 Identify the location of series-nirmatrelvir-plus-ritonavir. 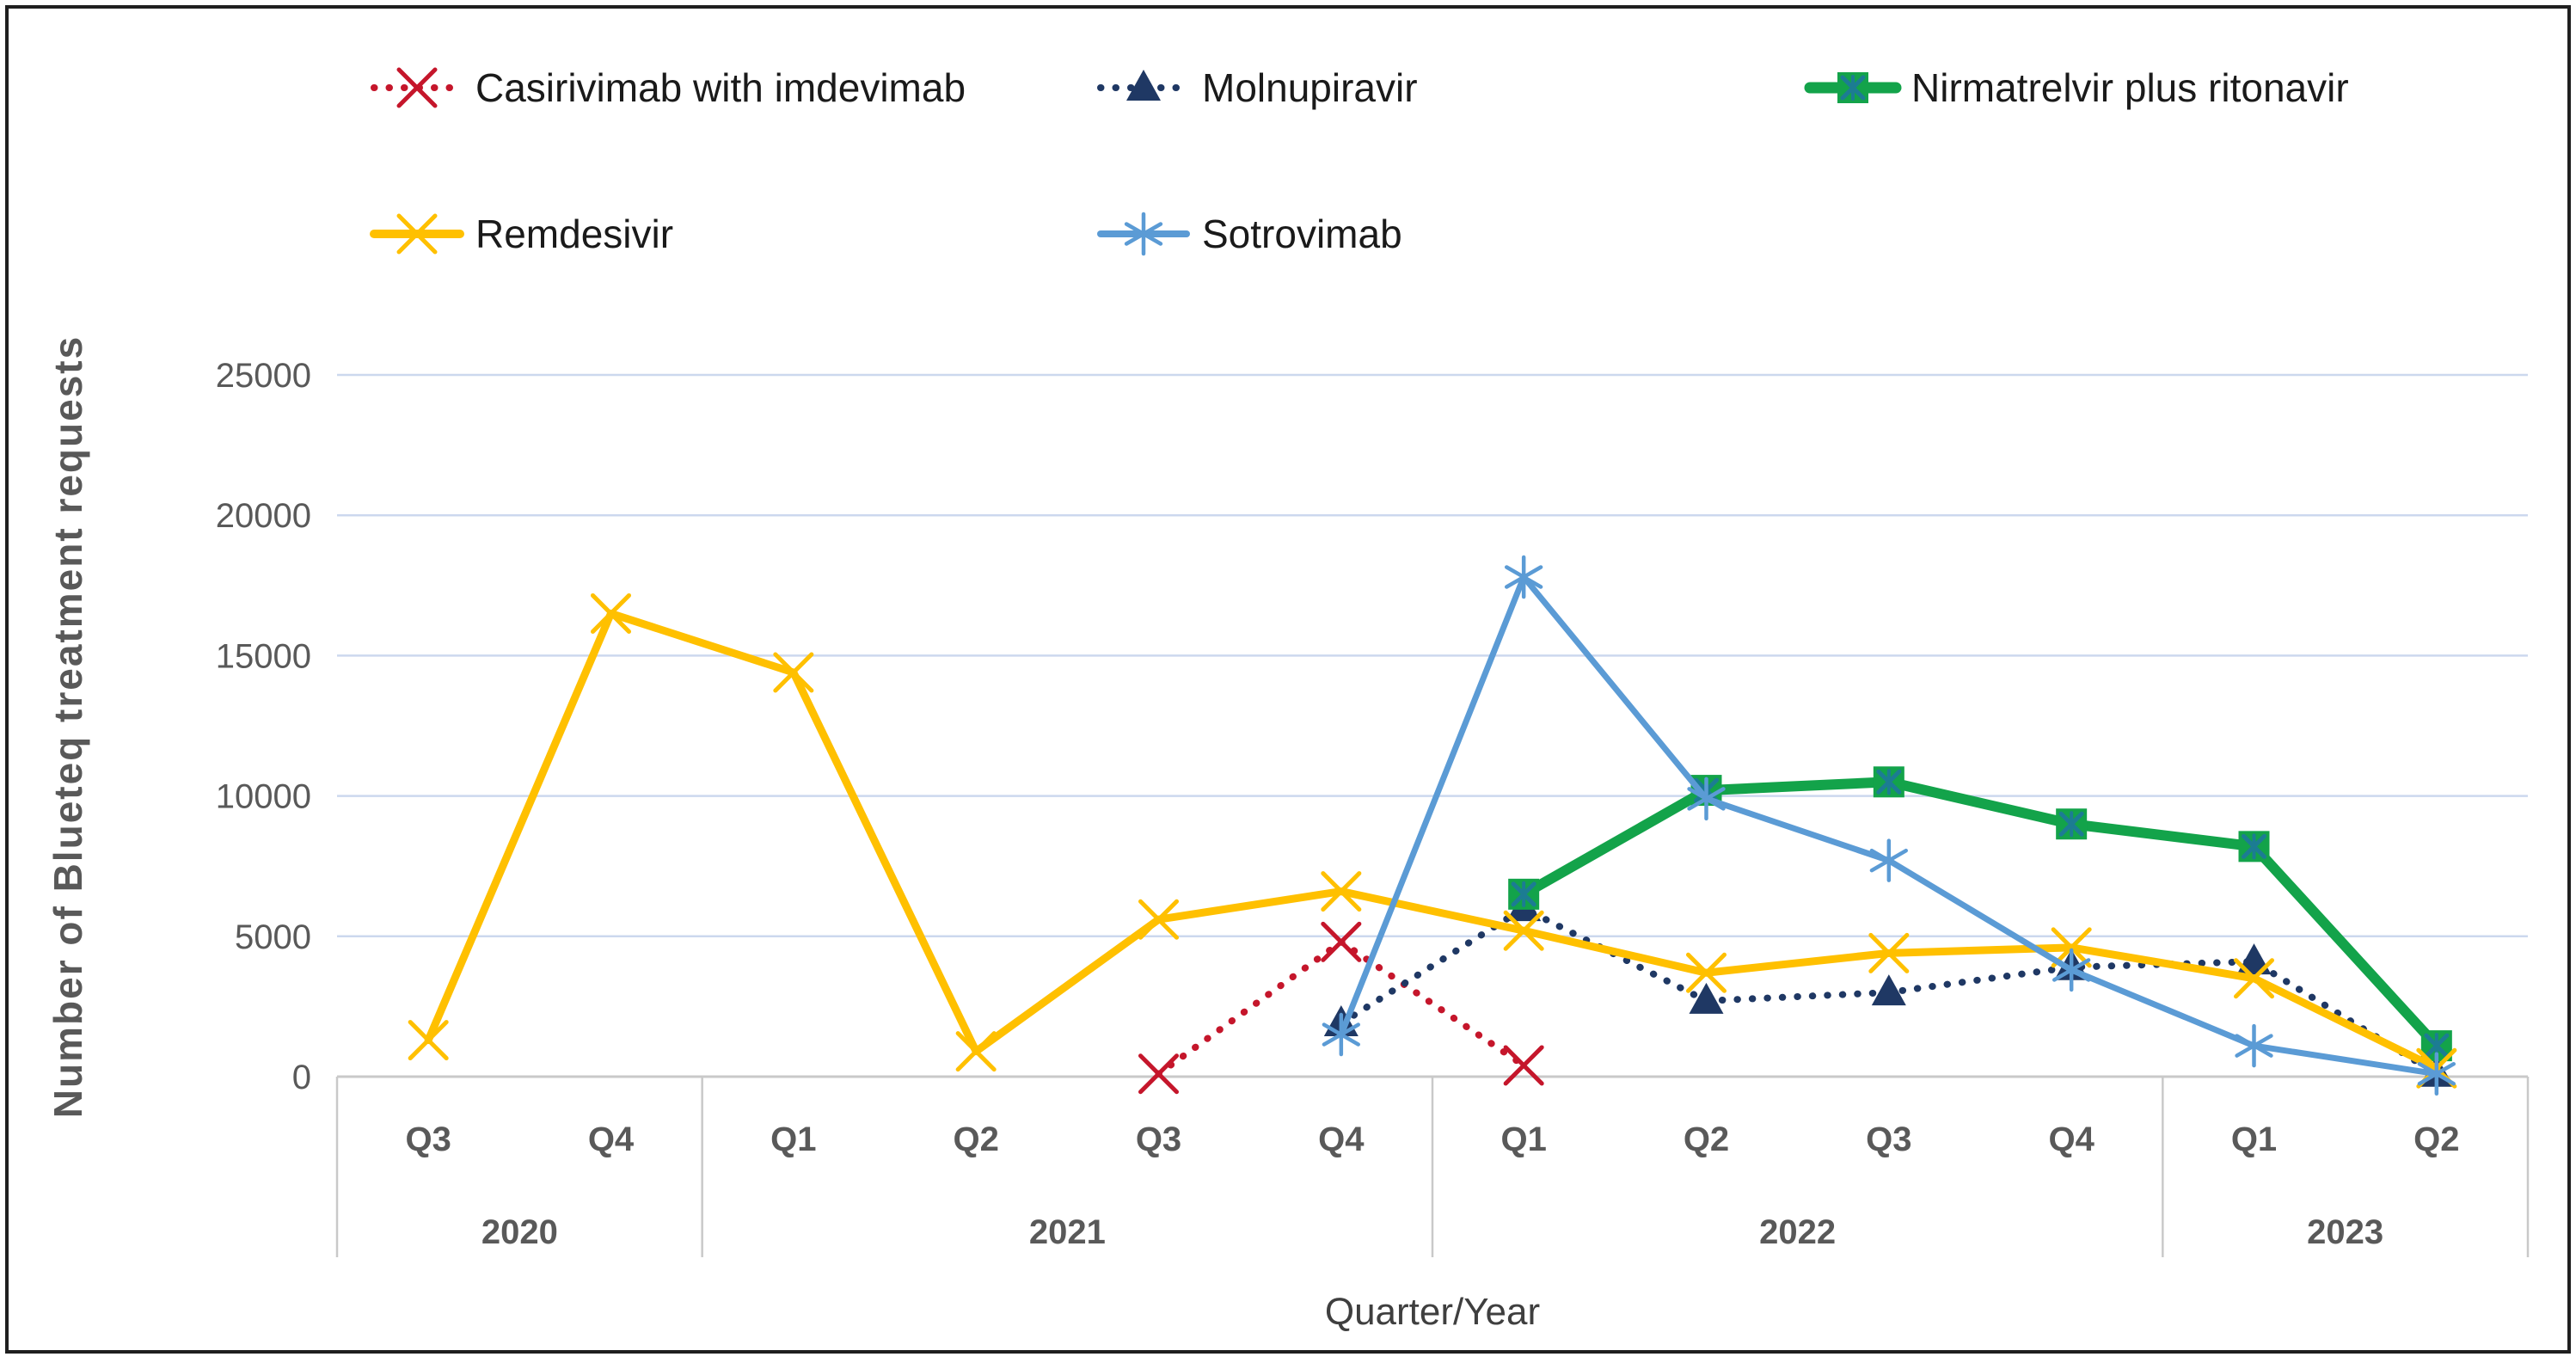
(1980, 914).